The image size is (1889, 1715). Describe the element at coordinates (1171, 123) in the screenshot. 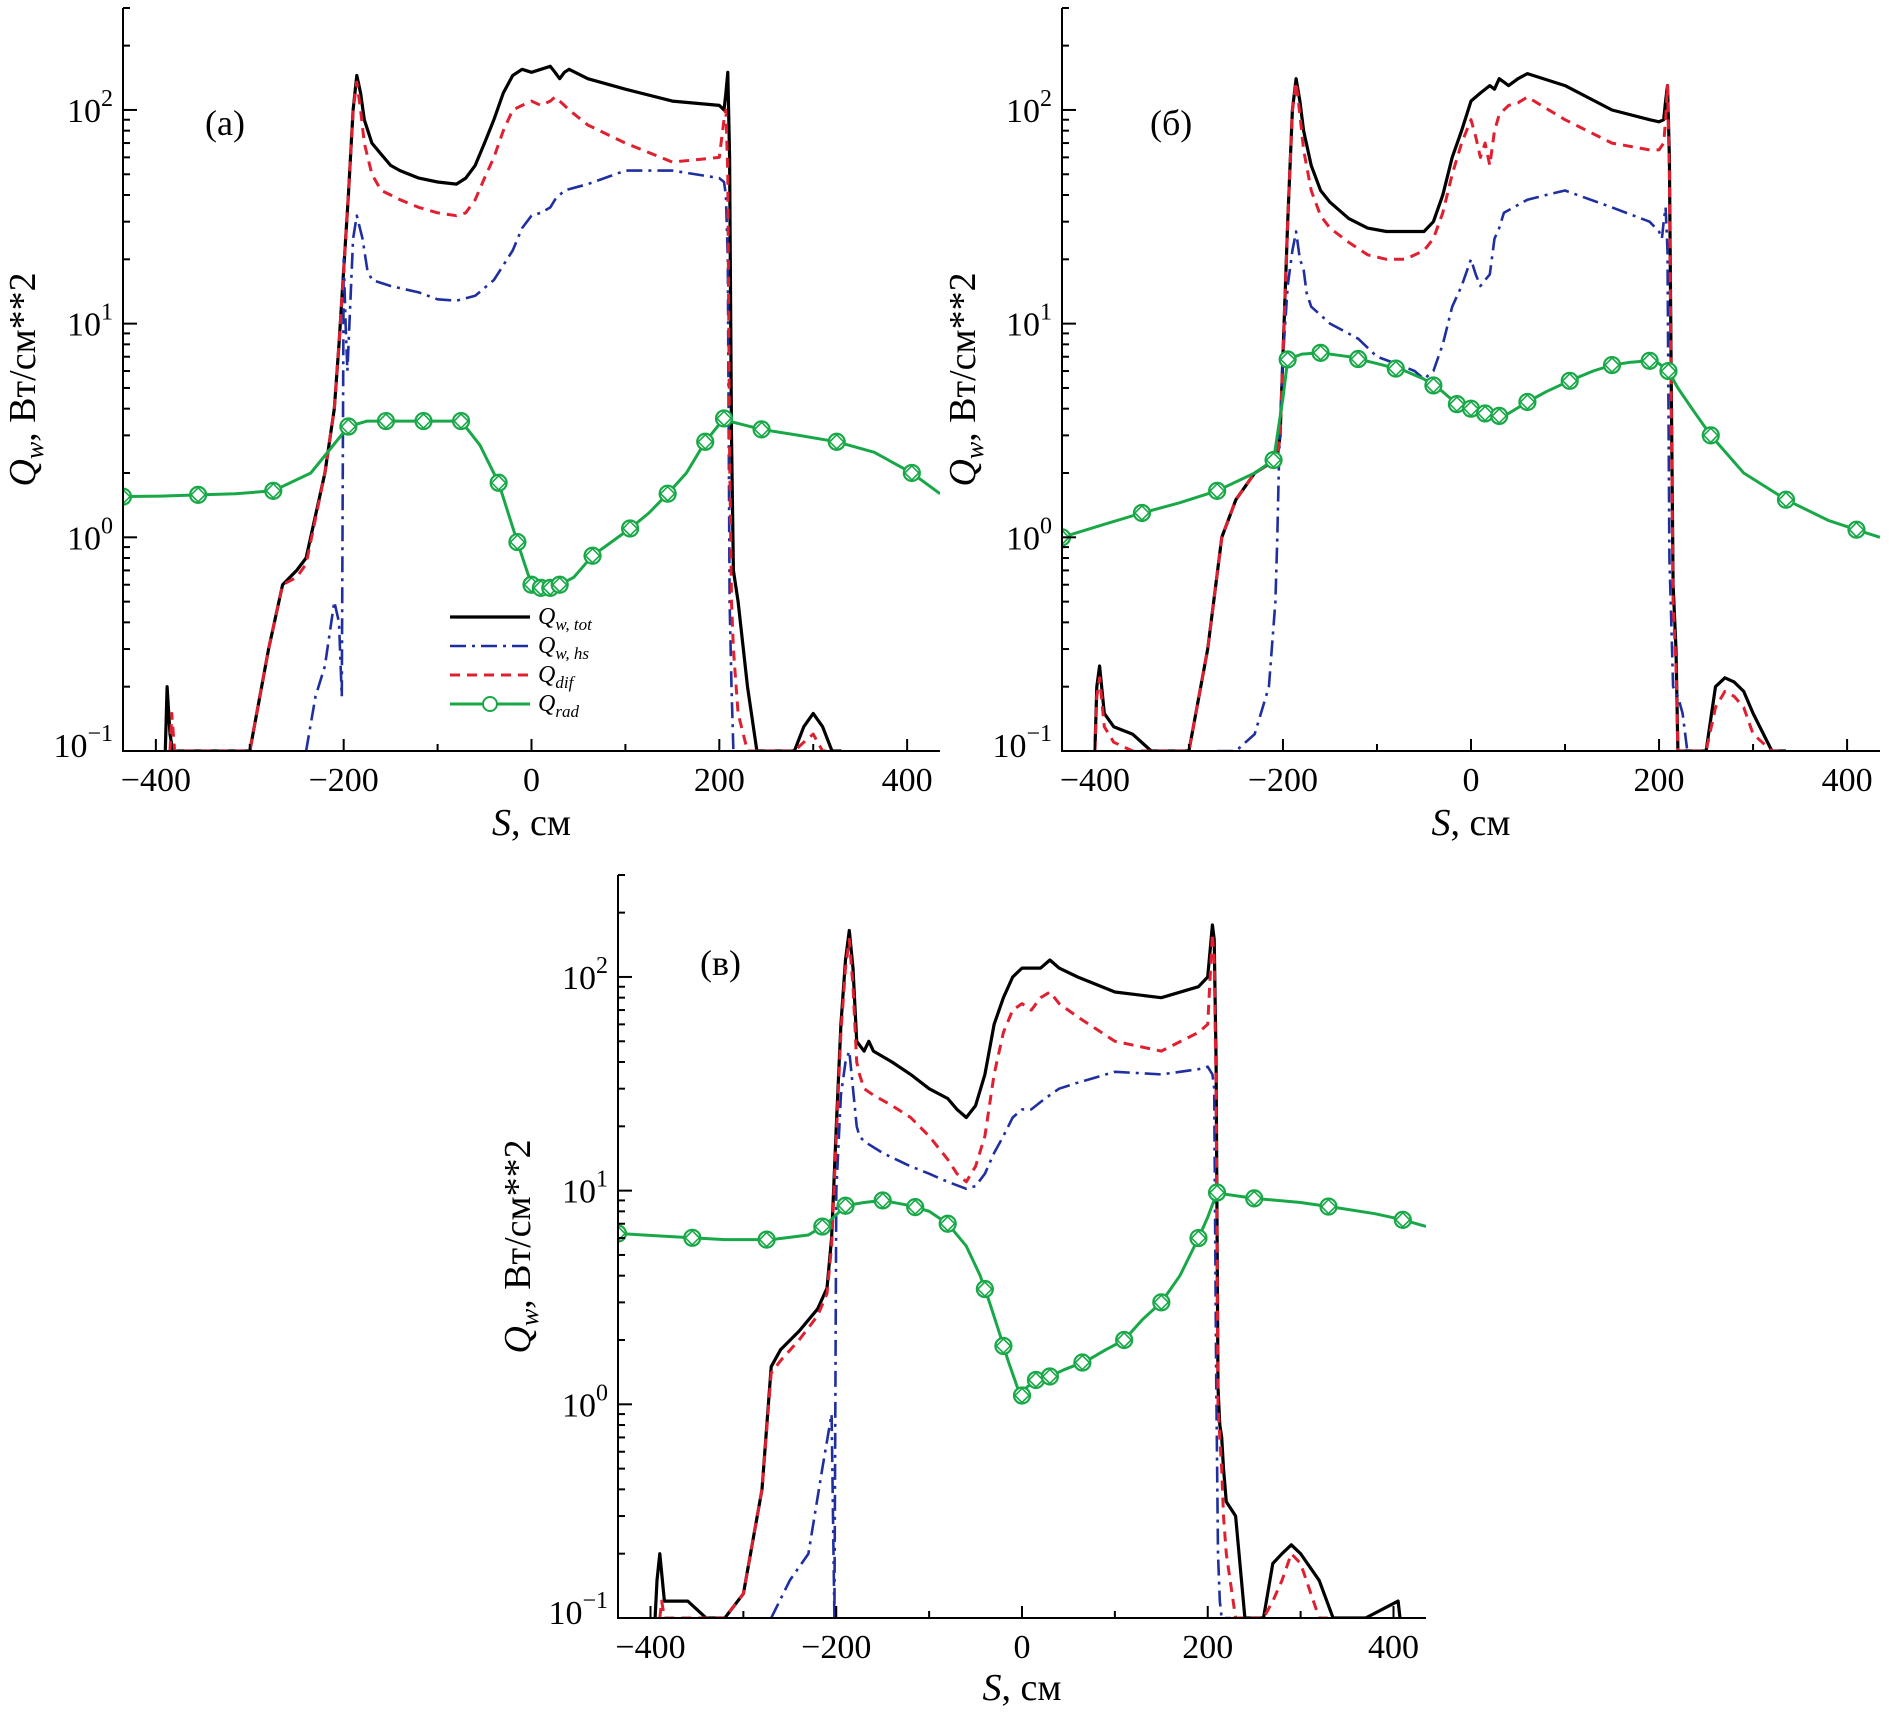

I see `panel-label: (б)` at that location.